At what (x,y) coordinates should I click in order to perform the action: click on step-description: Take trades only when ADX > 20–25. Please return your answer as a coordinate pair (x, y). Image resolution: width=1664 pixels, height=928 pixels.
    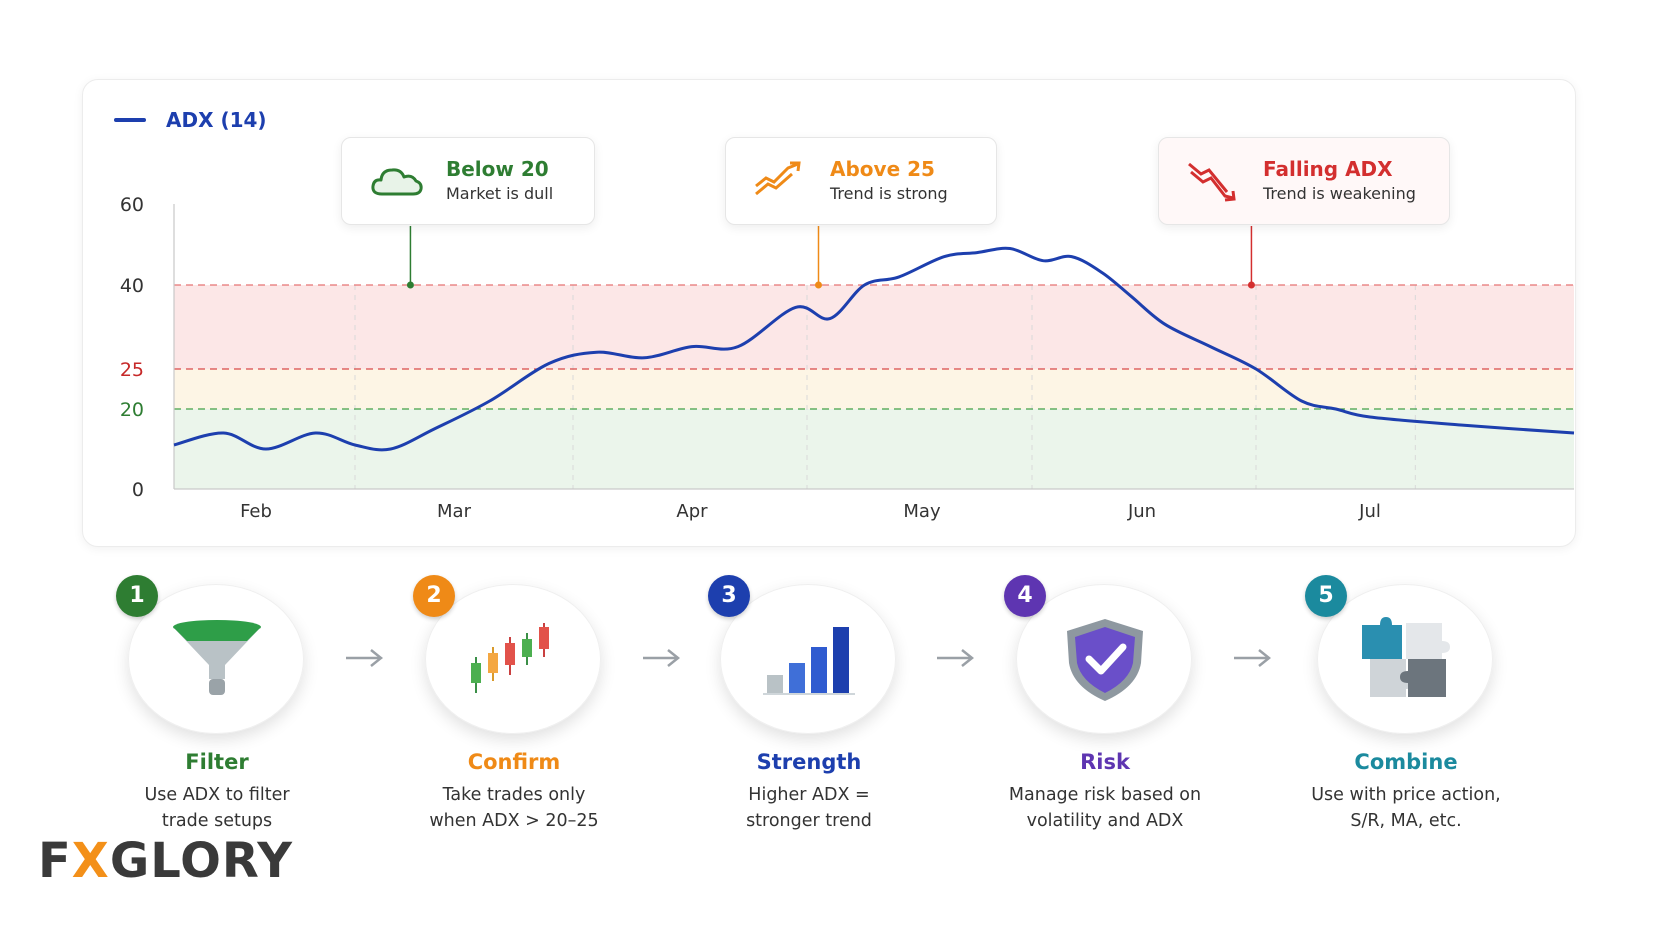
    Looking at the image, I should click on (514, 808).